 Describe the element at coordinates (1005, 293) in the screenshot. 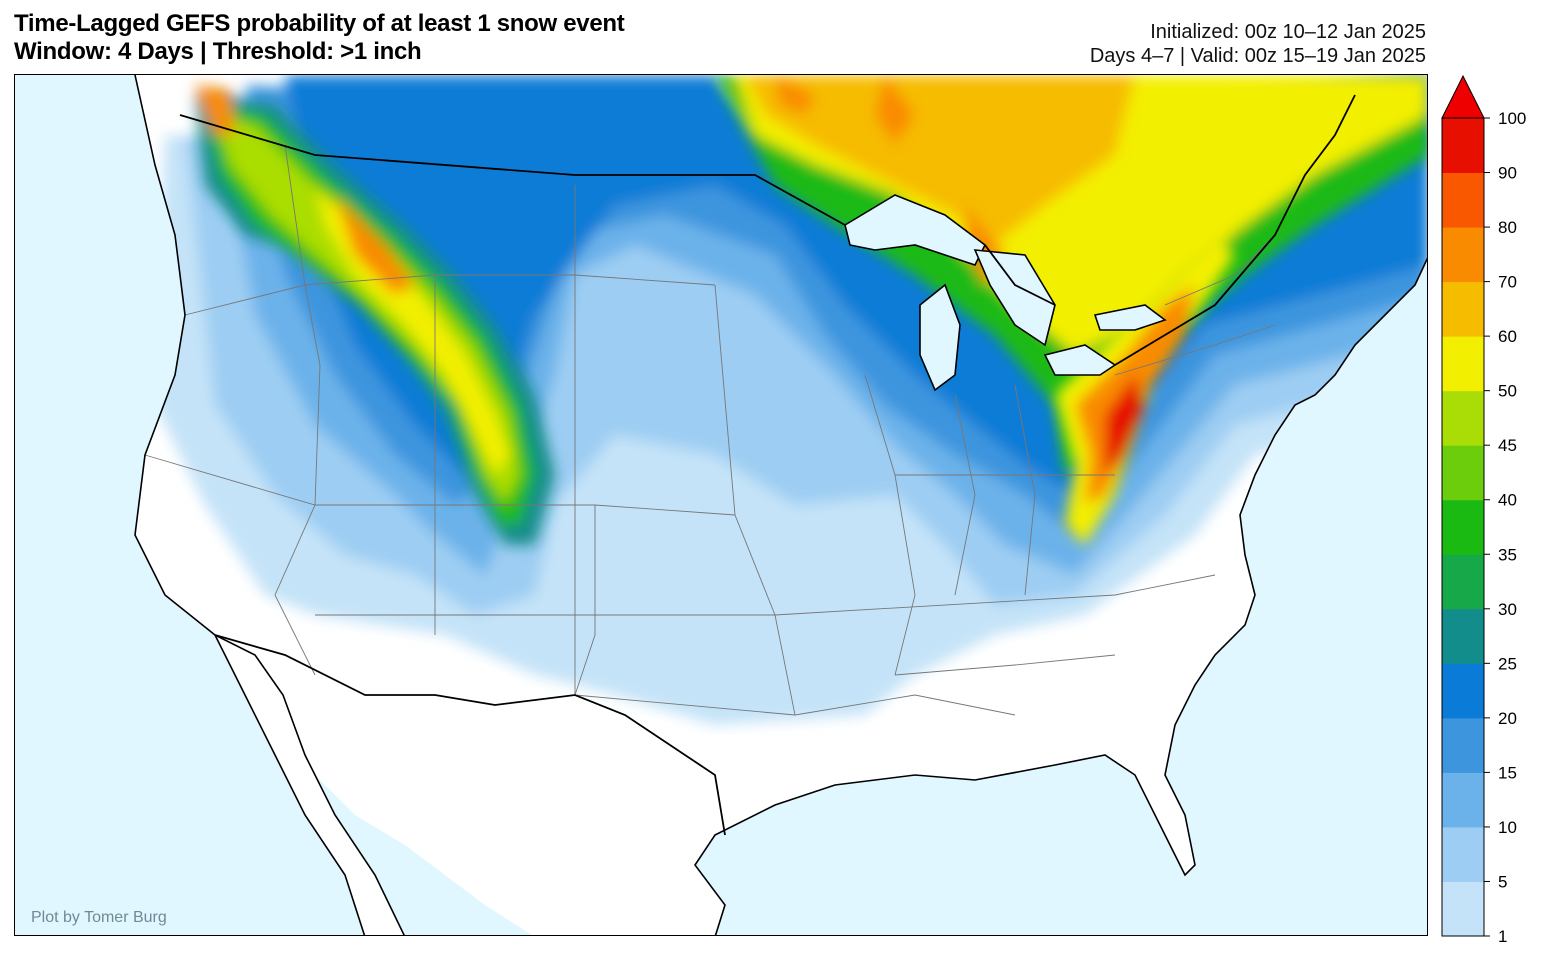

I see `great-lakes` at that location.